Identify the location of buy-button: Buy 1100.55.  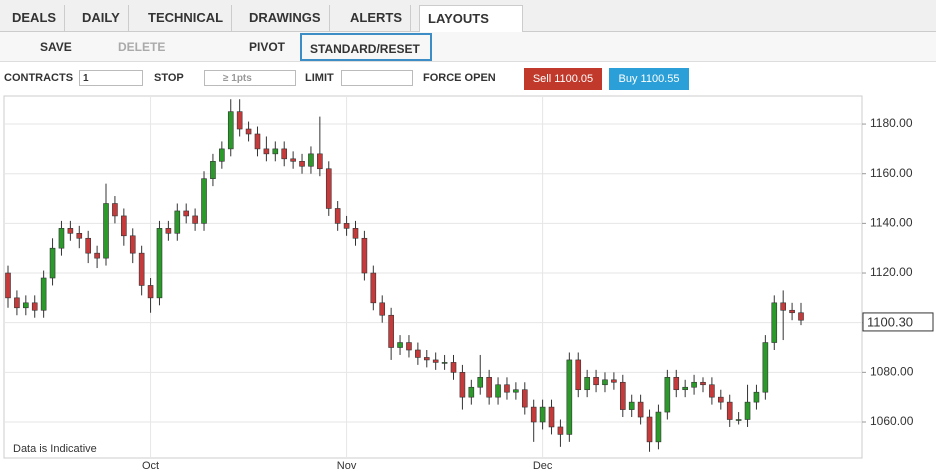
(649, 79).